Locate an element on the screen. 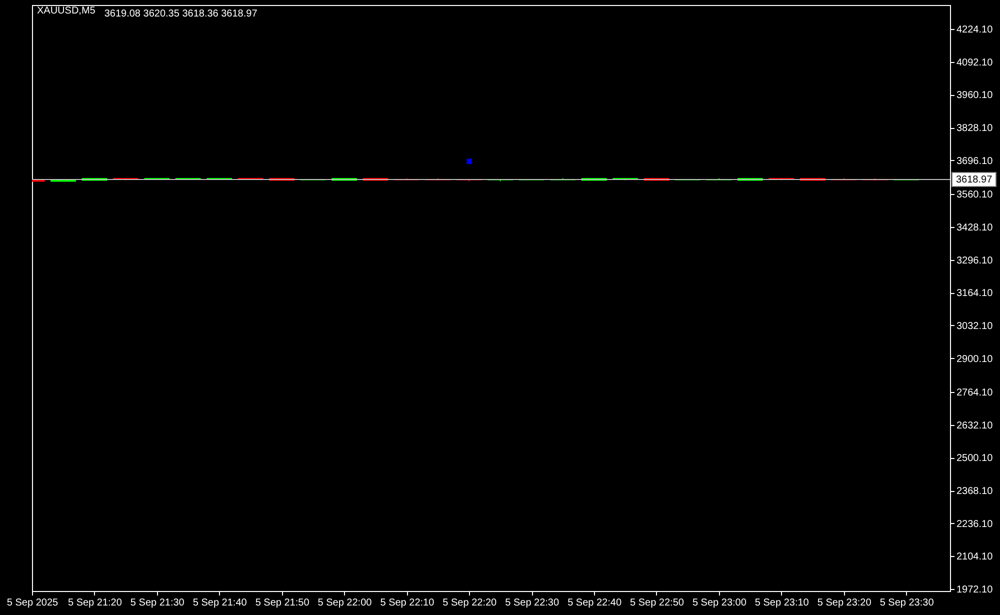 The height and width of the screenshot is (615, 1000). chart-subtitle: 3619.08 3620.35 3618.36 3618.97 is located at coordinates (181, 14).